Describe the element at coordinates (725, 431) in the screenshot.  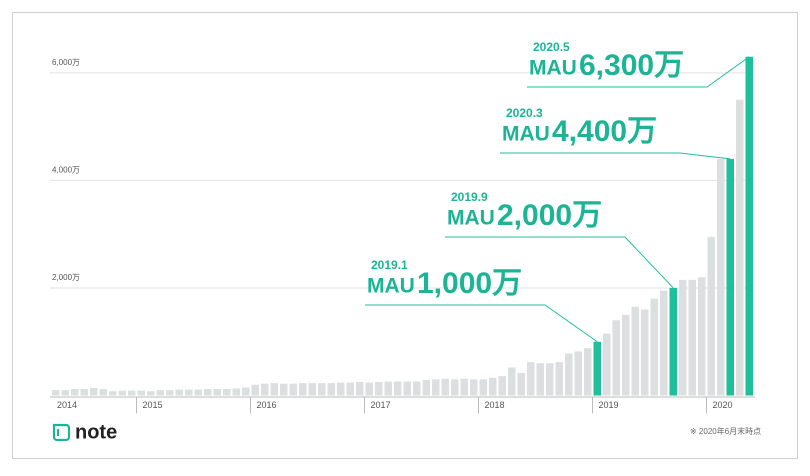
I see `footnote: ※ 2020年6月末時点` at that location.